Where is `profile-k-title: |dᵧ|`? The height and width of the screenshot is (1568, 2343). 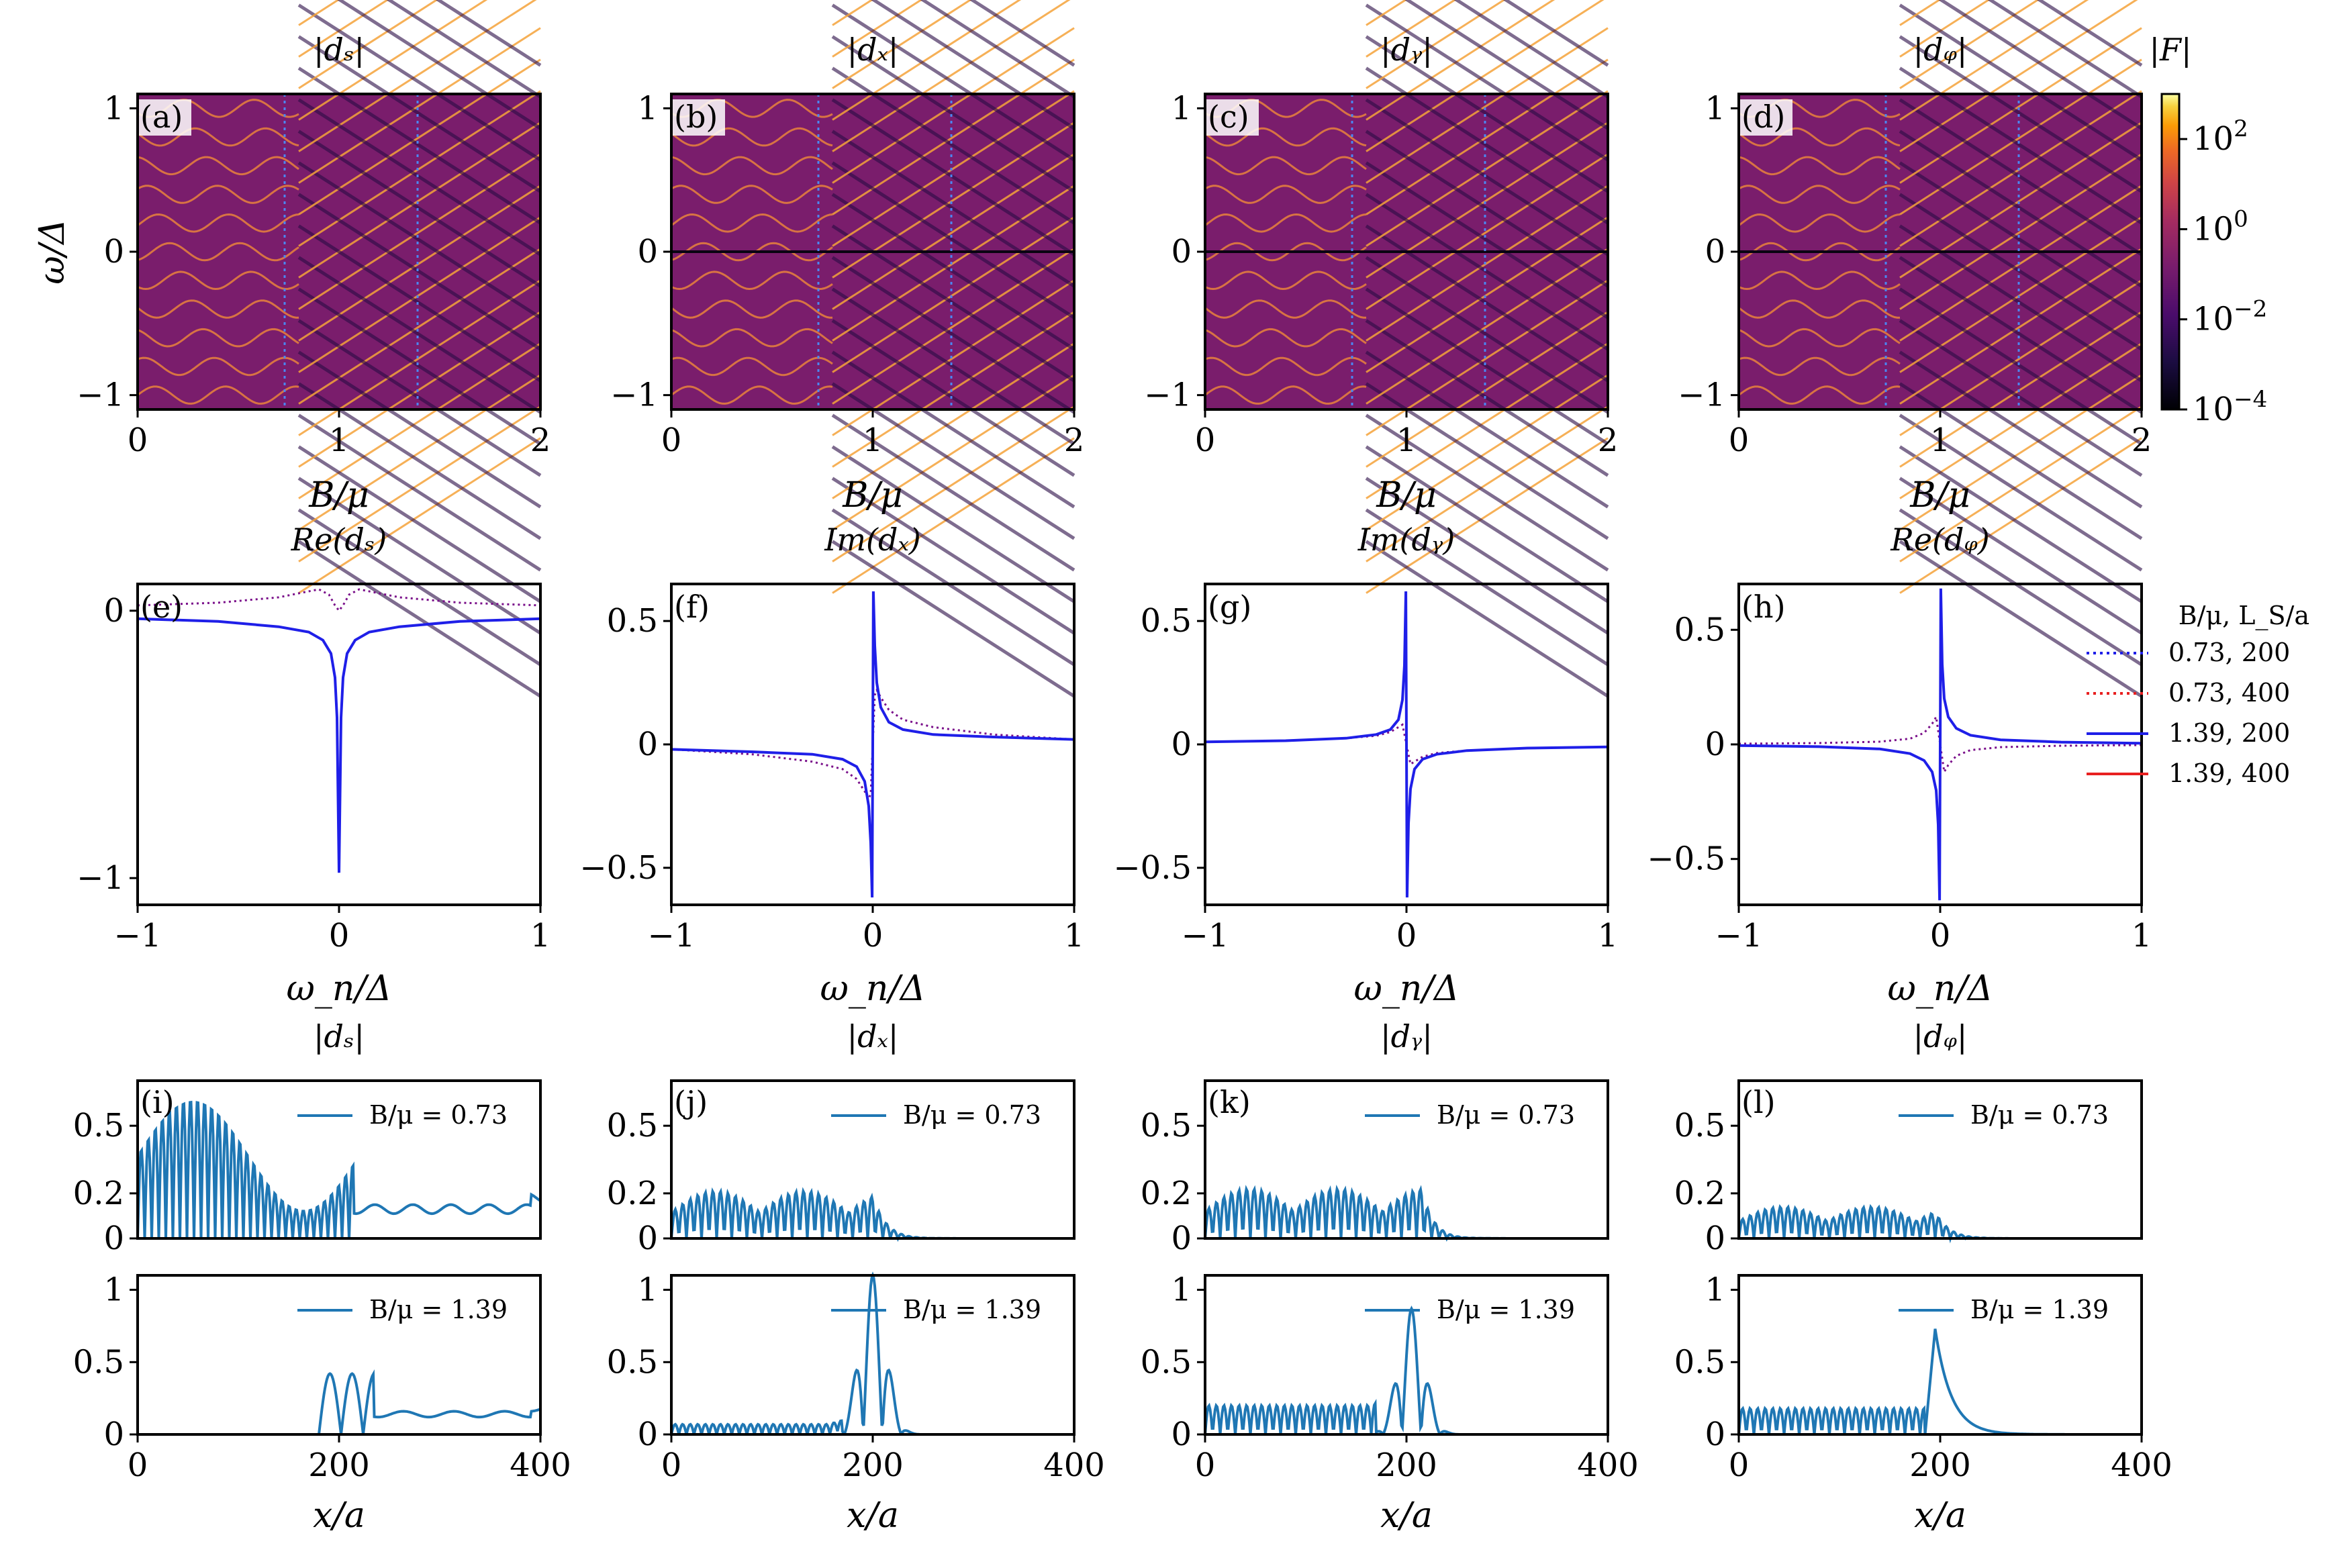 profile-k-title: |dᵧ| is located at coordinates (1406, 1036).